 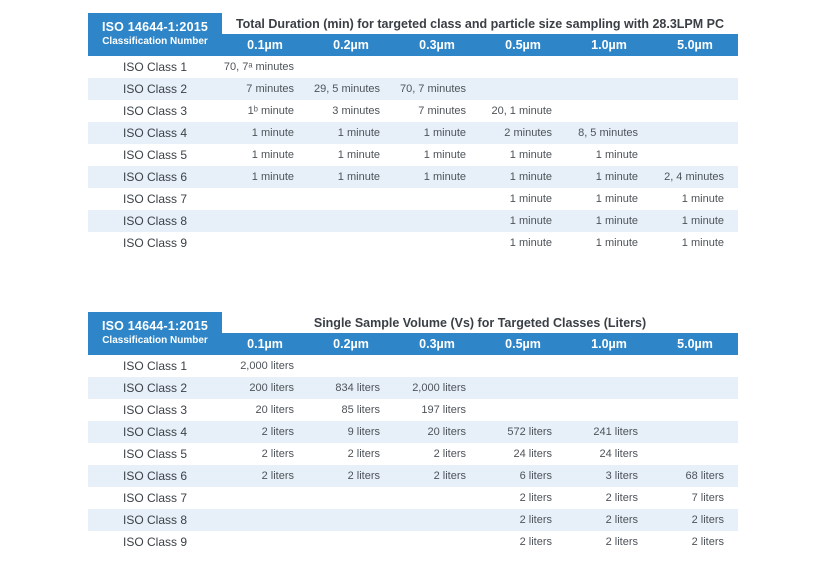 I want to click on iso-class-label: ISO Class 7, so click(x=155, y=498).